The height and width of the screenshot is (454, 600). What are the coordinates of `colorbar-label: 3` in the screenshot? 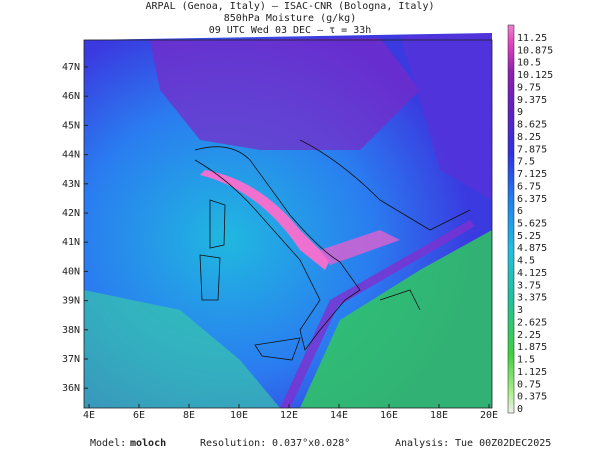 It's located at (520, 310).